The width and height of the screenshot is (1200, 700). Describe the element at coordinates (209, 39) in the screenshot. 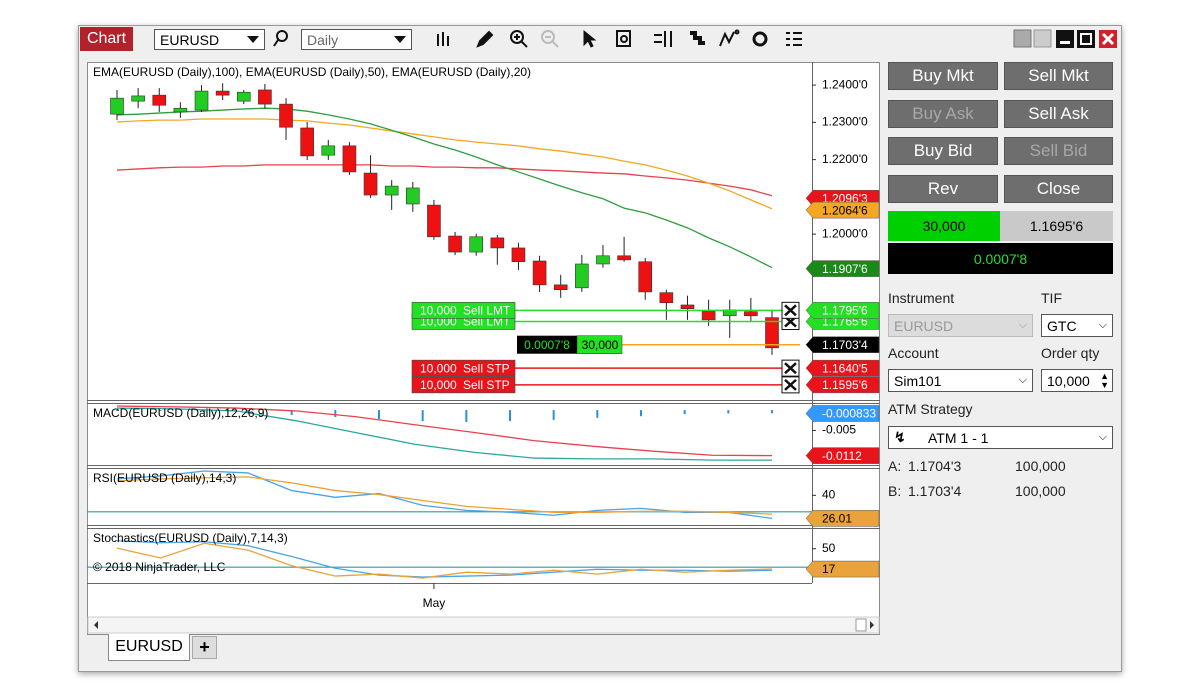

I see `instrument-select: EURUSD` at that location.